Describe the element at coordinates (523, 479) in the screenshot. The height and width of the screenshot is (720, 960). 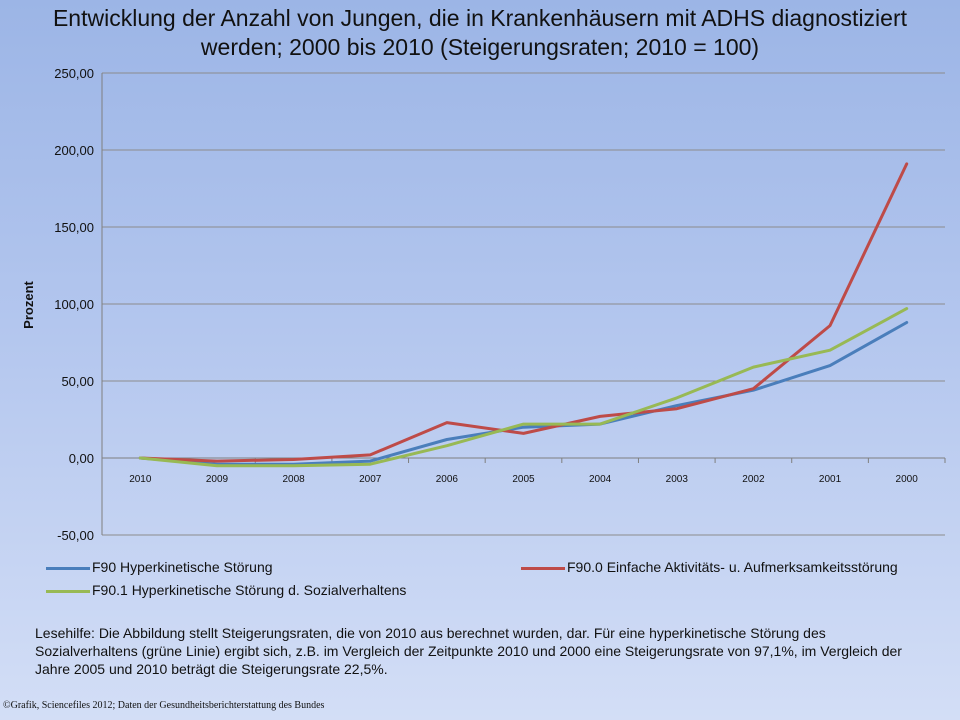
I see `x-tick-label-2005: 2005` at that location.